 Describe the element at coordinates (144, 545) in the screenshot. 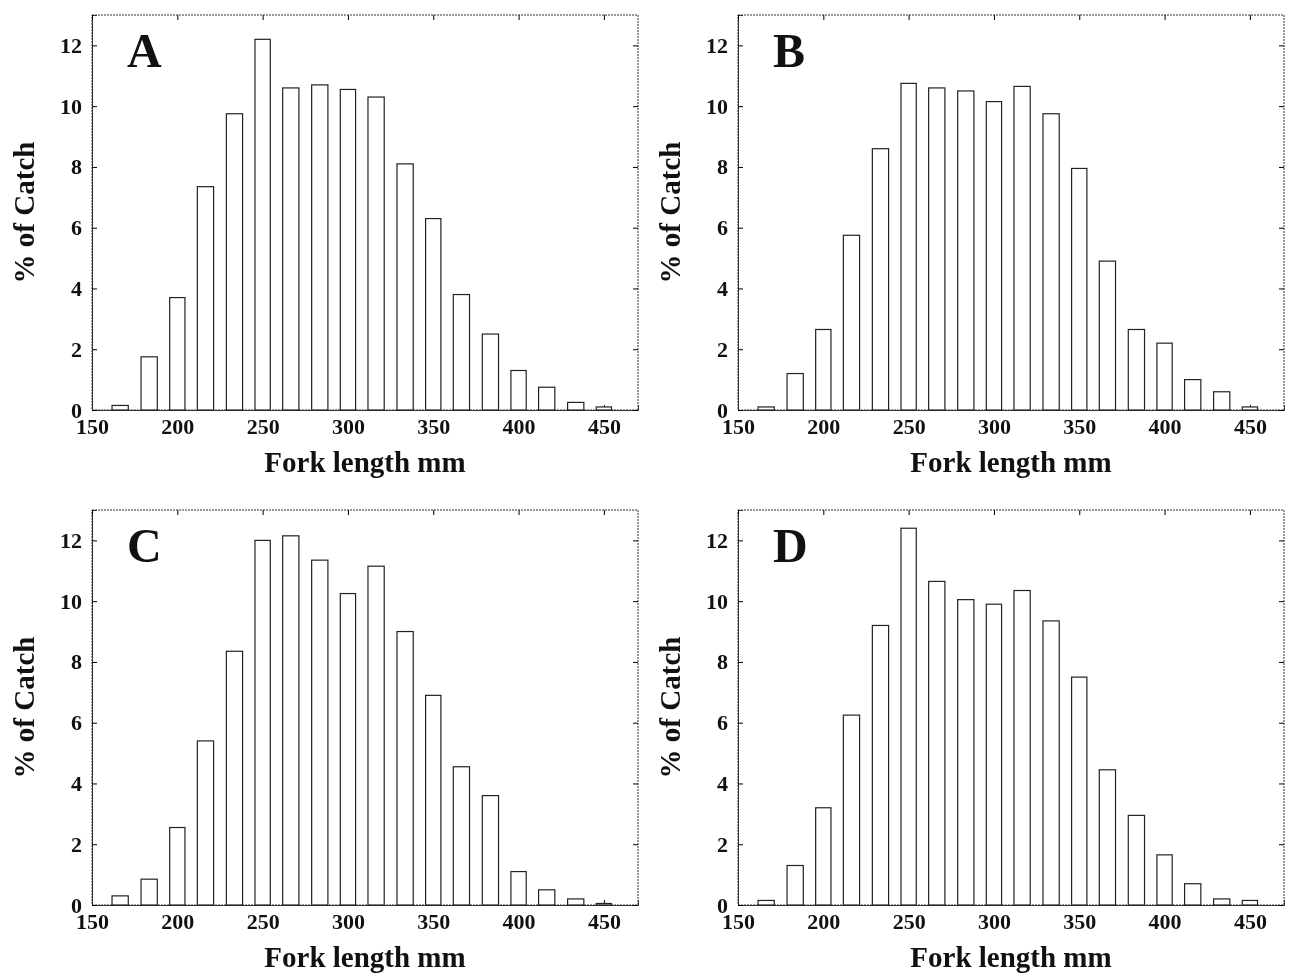

I see `chart-title: C` at that location.